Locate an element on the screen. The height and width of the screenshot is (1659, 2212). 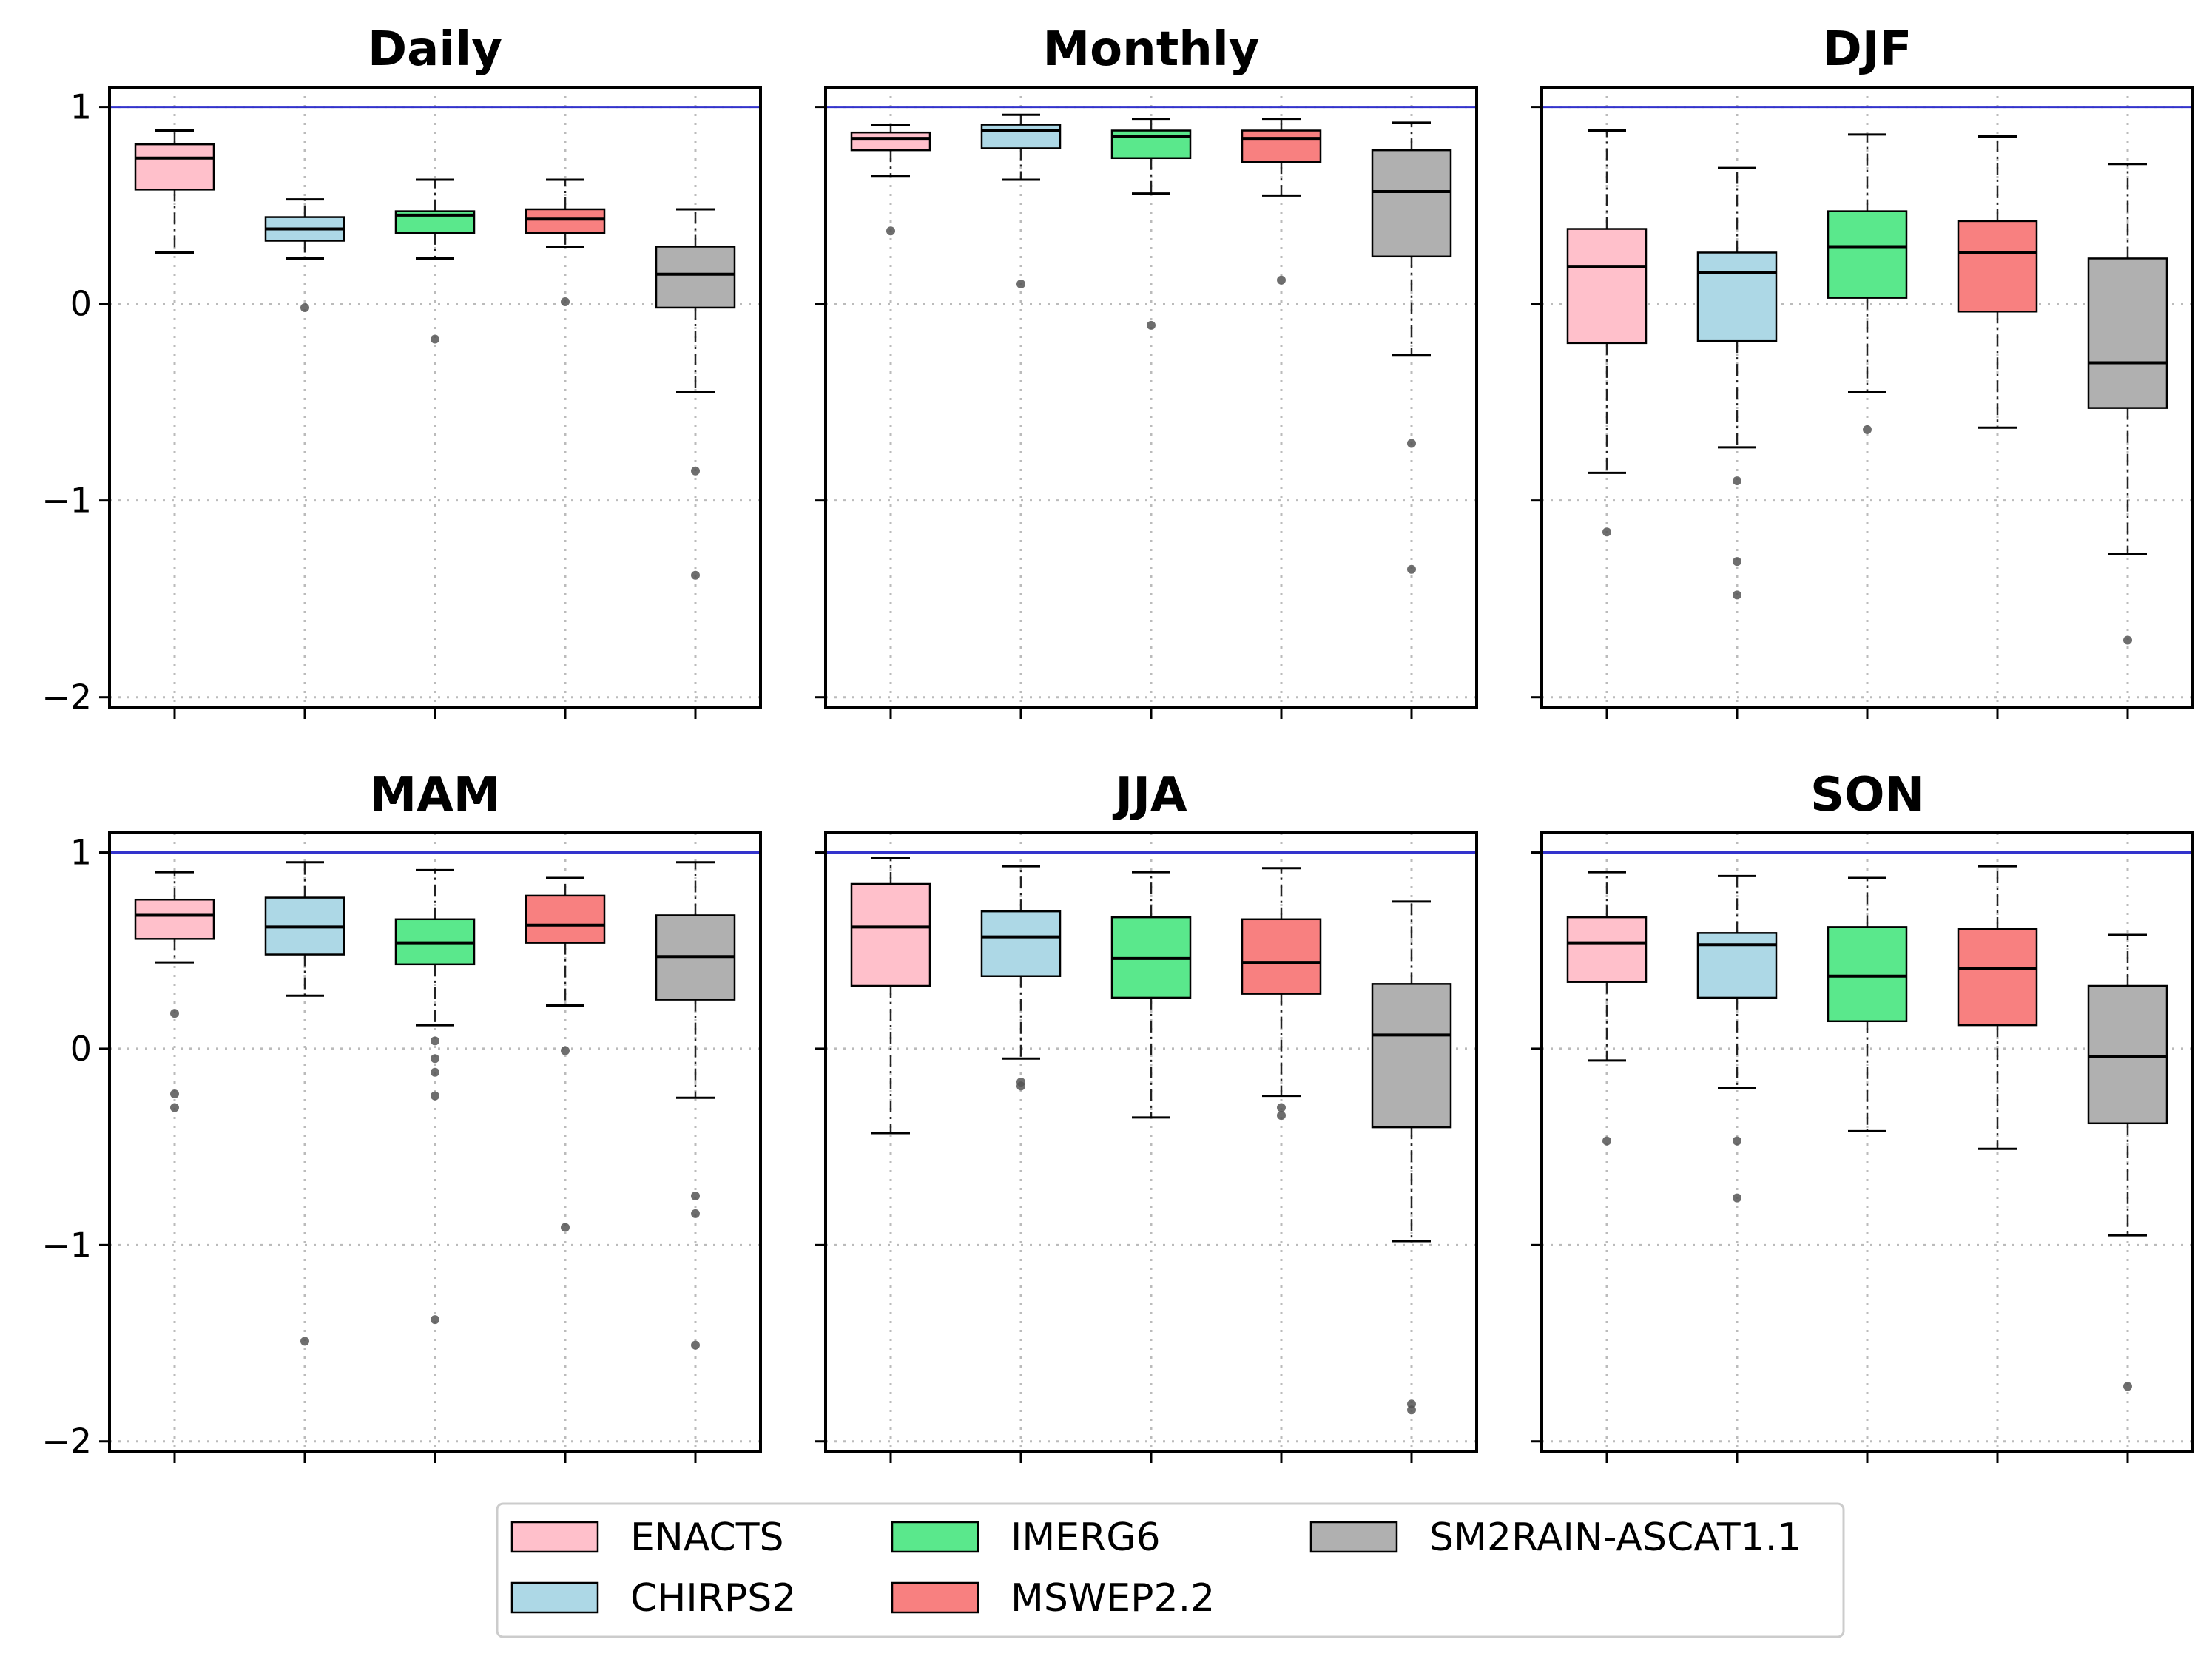
legend-item-mswep2-2: MSWEP2.2 is located at coordinates (1053, 1598).